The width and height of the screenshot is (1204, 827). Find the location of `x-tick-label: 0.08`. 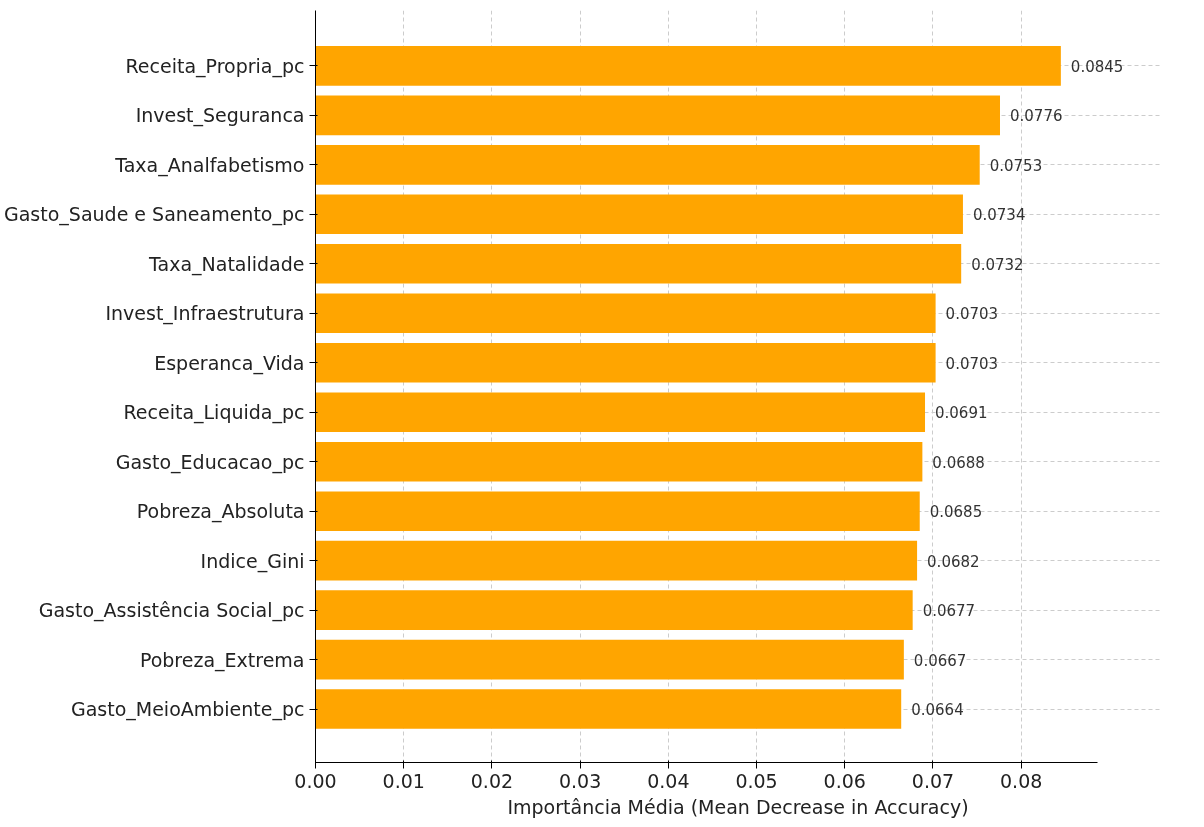

x-tick-label: 0.08 is located at coordinates (1021, 780).